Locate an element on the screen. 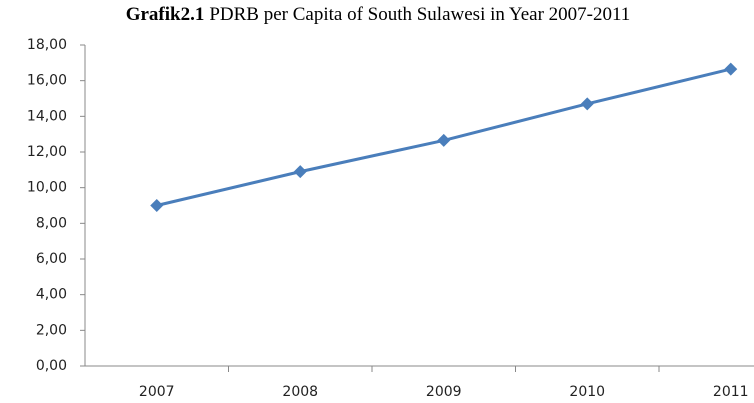 The height and width of the screenshot is (403, 754). y-tick-label: 10,00 is located at coordinates (47, 188).